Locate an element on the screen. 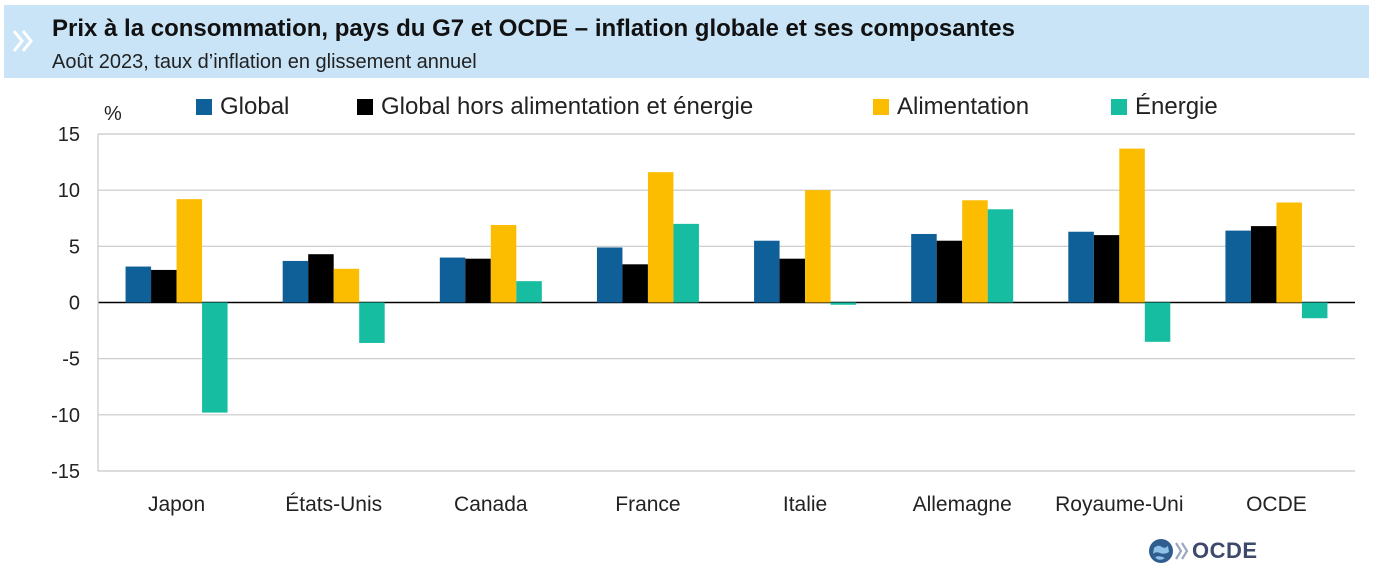 This screenshot has height=571, width=1373. x-tick-label: Canada is located at coordinates (491, 504).